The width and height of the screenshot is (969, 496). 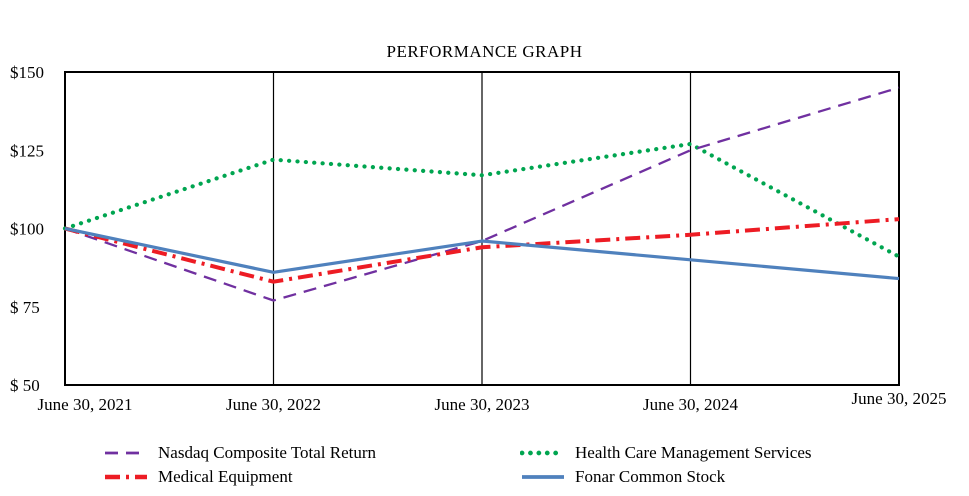 I want to click on svg-text: June 30, 2021, so click(x=85, y=404).